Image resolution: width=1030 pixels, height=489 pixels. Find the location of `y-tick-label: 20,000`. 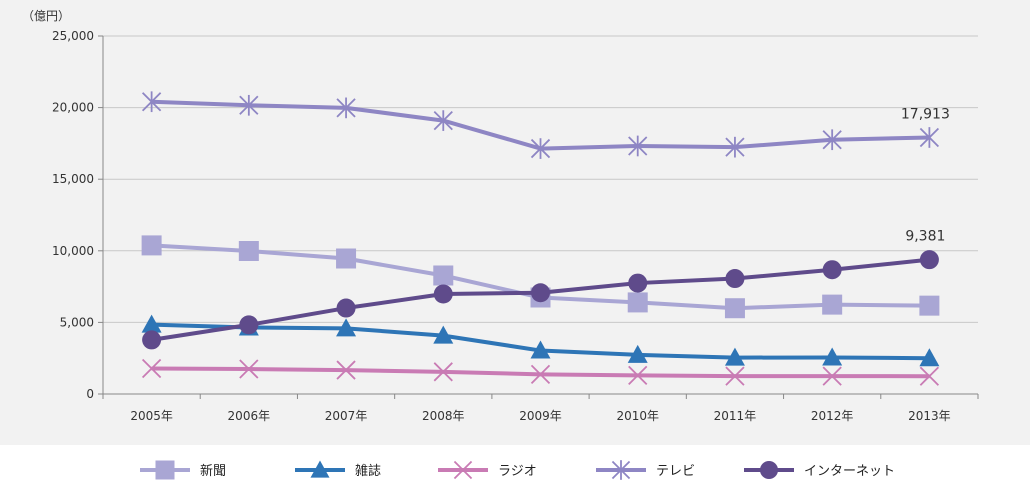

y-tick-label: 20,000 is located at coordinates (73, 108).